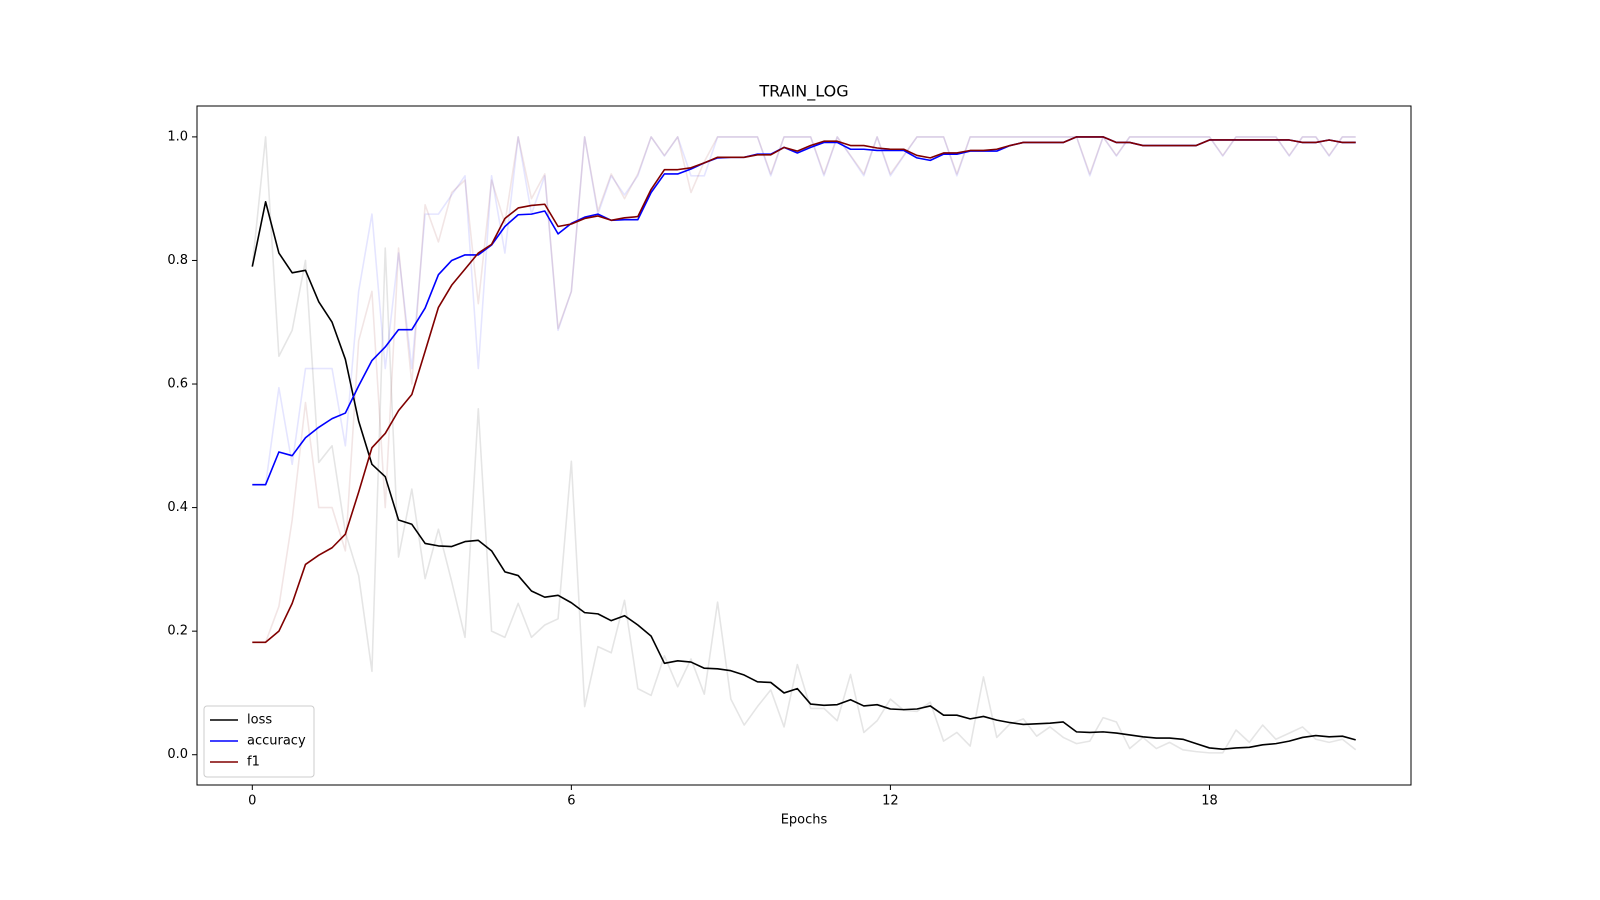  Describe the element at coordinates (177, 136) in the screenshot. I see `y-tick-label: 1.0` at that location.